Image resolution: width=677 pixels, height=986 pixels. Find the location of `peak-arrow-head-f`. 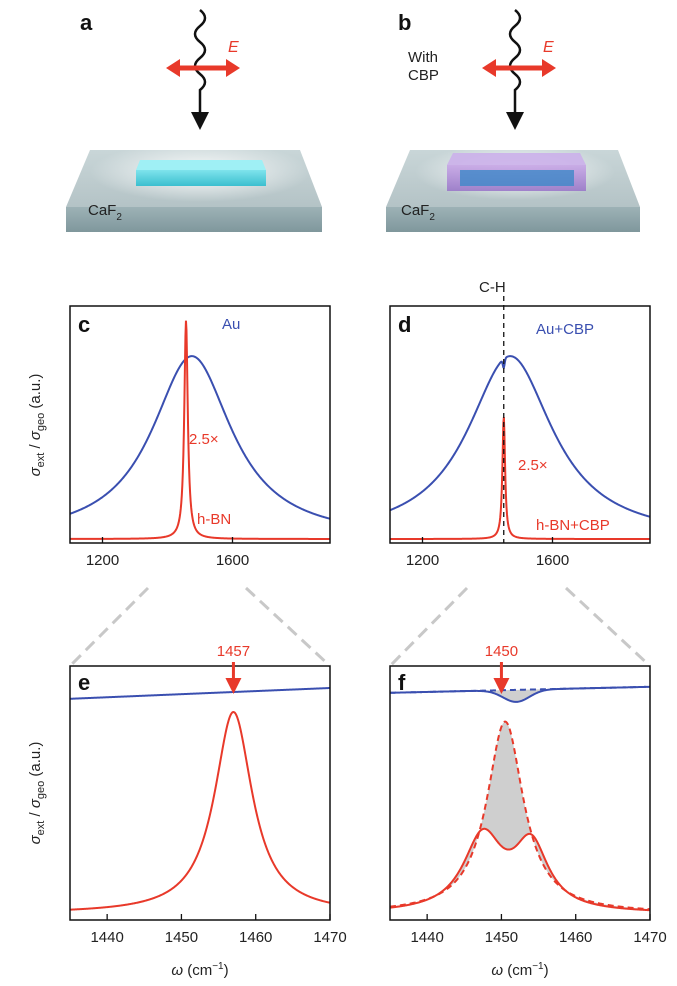

peak-arrow-head-f is located at coordinates (501, 686).